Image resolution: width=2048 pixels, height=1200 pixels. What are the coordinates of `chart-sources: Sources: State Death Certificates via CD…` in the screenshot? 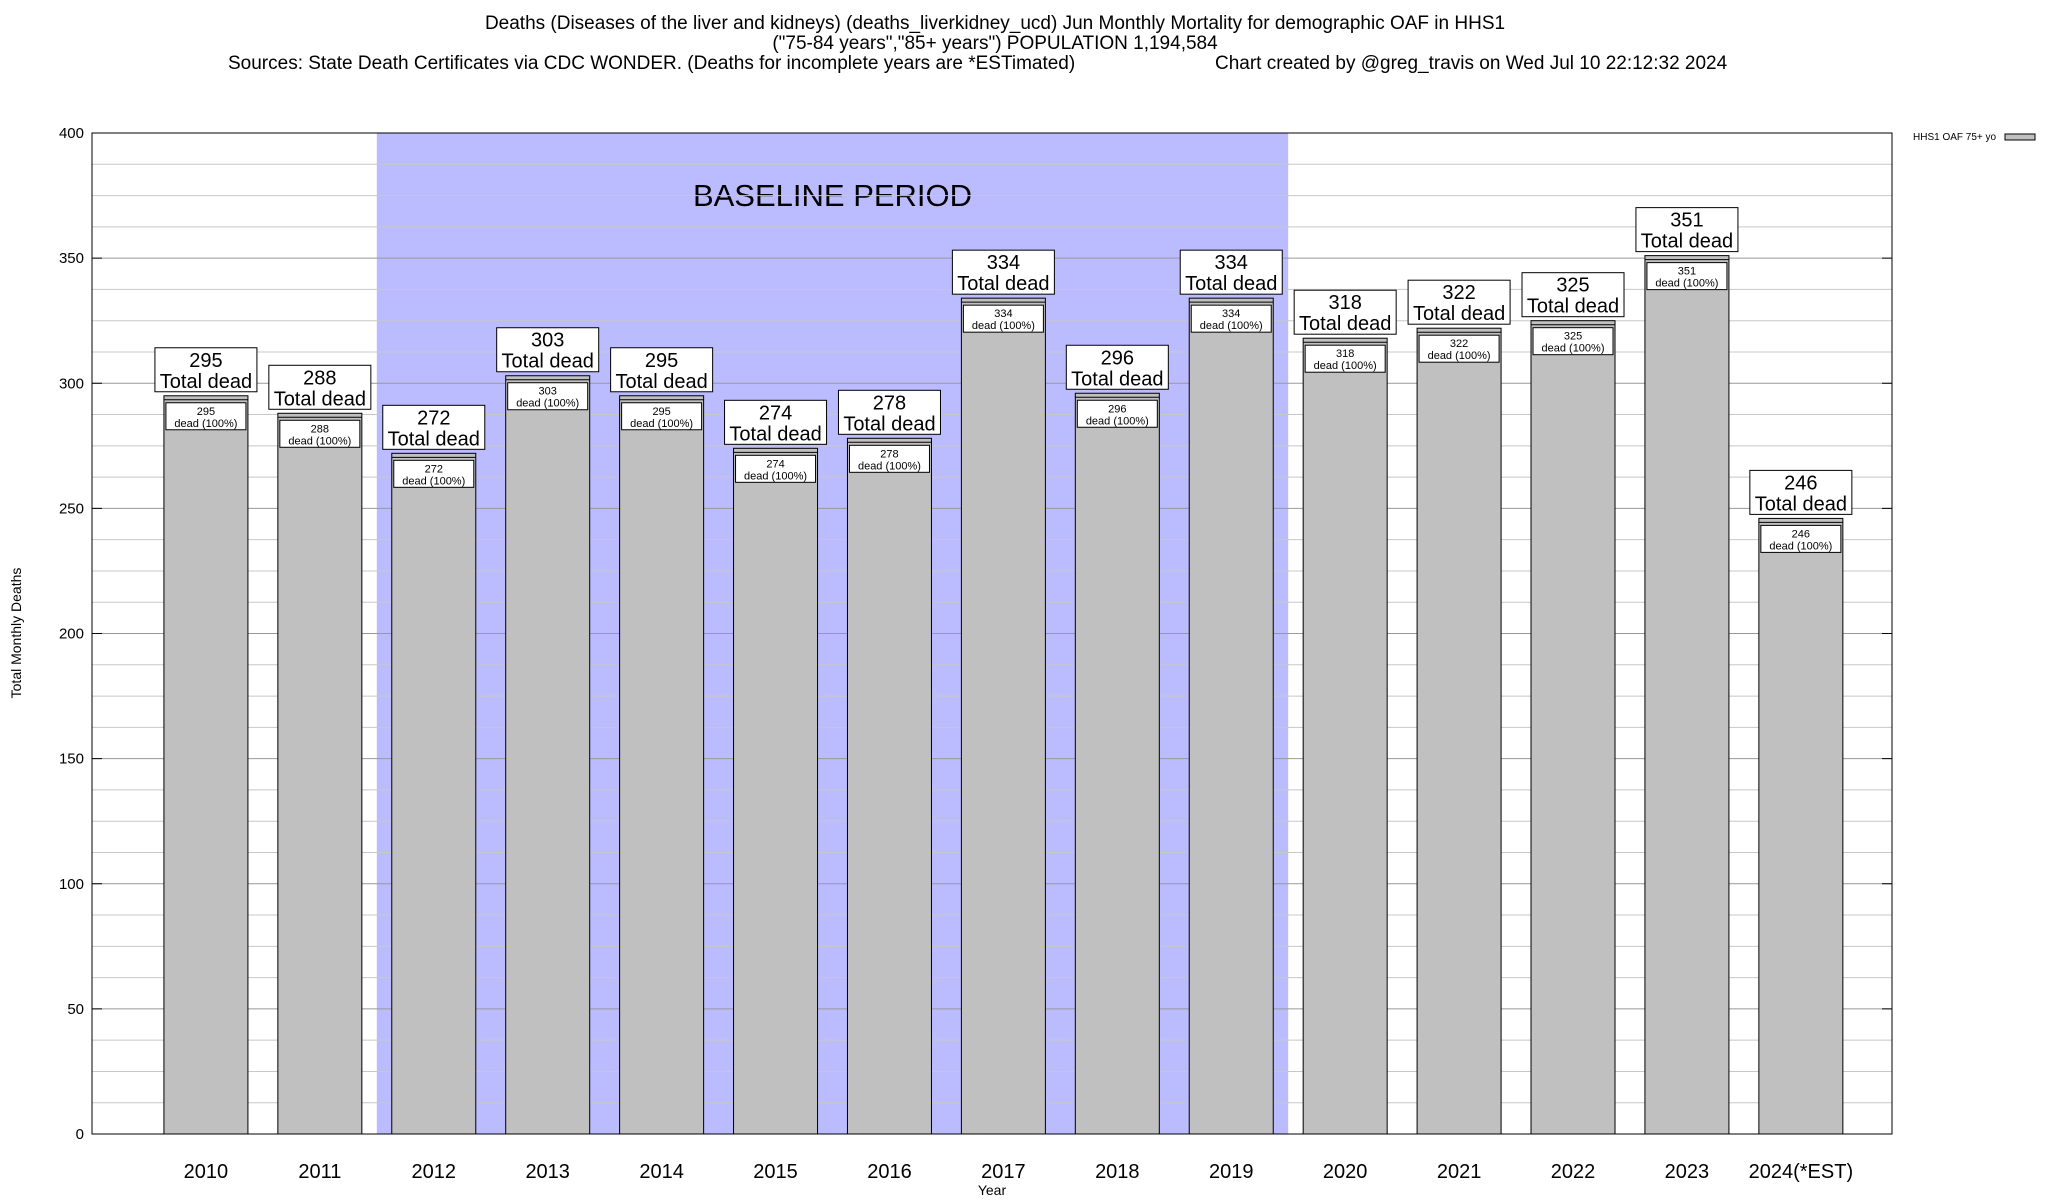 It's located at (652, 63).